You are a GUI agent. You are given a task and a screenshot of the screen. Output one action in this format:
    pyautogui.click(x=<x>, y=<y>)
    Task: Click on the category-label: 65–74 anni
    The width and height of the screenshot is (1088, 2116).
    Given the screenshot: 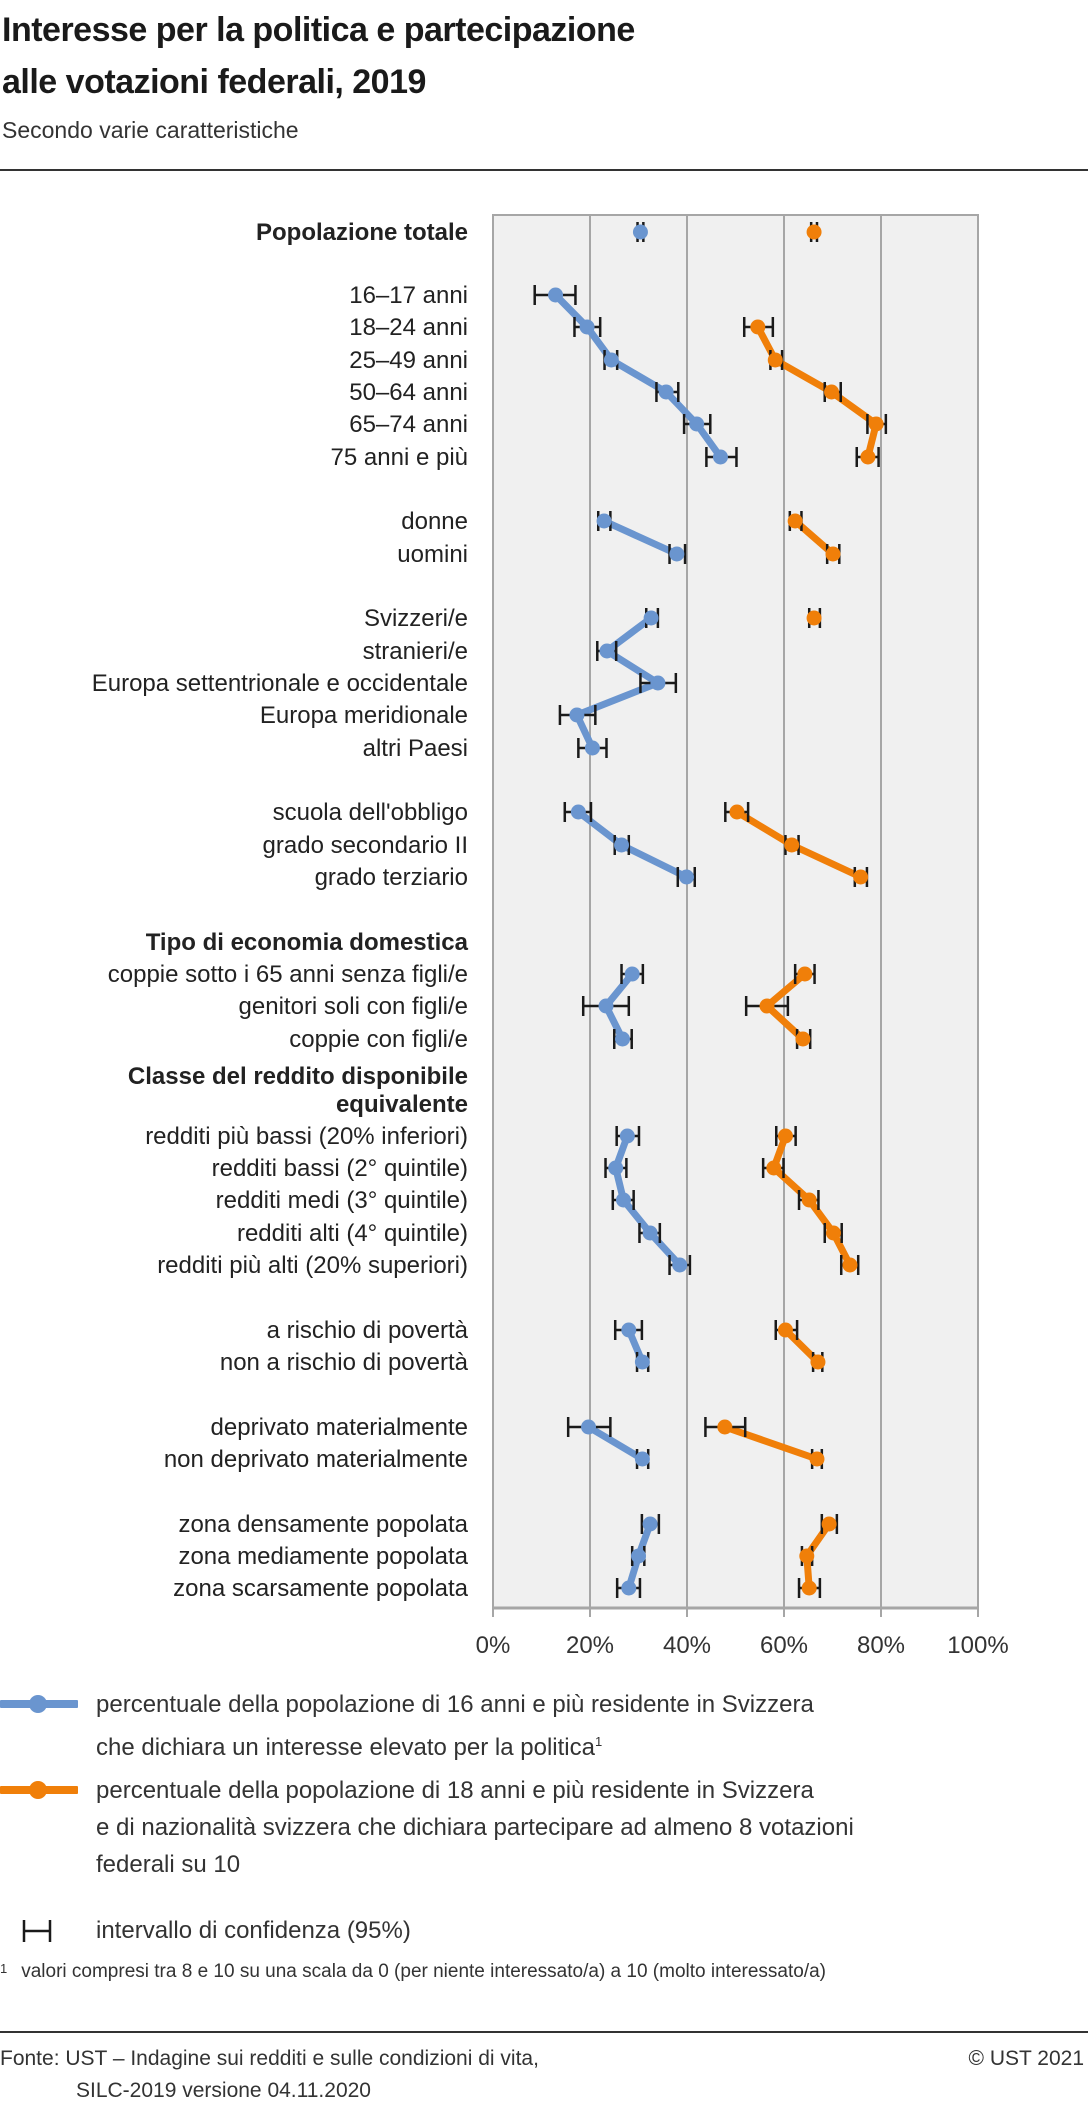 What is the action you would take?
    pyautogui.click(x=408, y=424)
    